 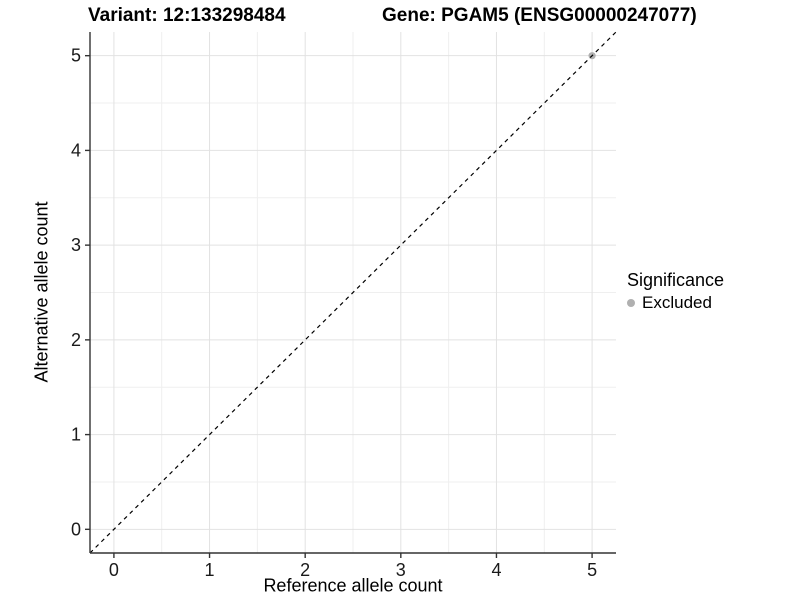 I want to click on y-tick-label: 5, so click(x=76, y=56).